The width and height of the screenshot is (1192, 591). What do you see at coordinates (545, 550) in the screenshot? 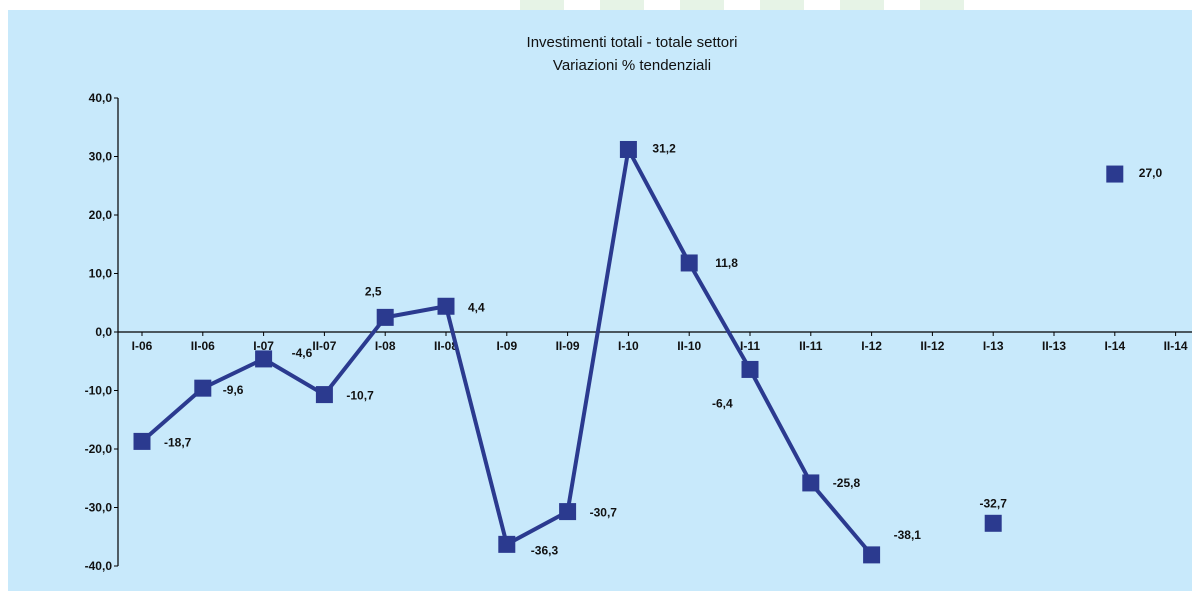
I see `data-label: -36,3` at bounding box center [545, 550].